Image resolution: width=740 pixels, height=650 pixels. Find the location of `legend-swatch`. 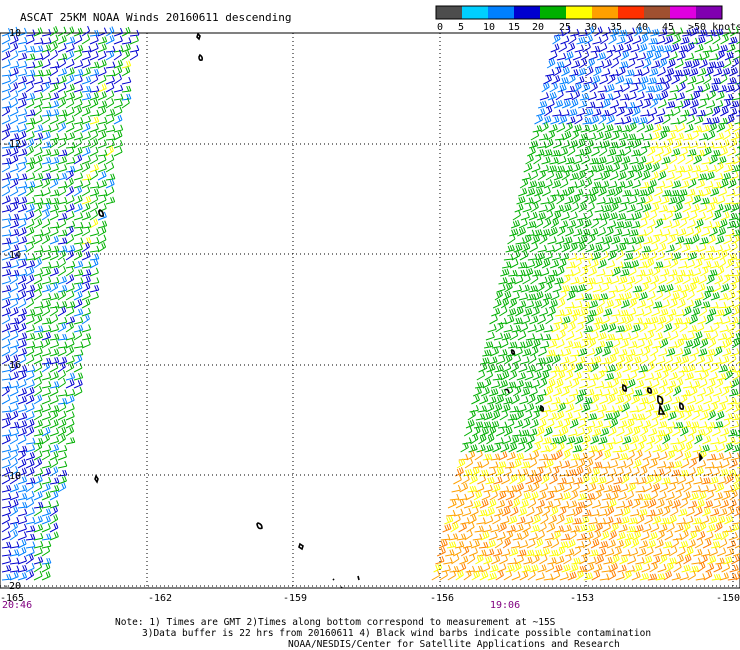

legend-swatch is located at coordinates (527, 12).